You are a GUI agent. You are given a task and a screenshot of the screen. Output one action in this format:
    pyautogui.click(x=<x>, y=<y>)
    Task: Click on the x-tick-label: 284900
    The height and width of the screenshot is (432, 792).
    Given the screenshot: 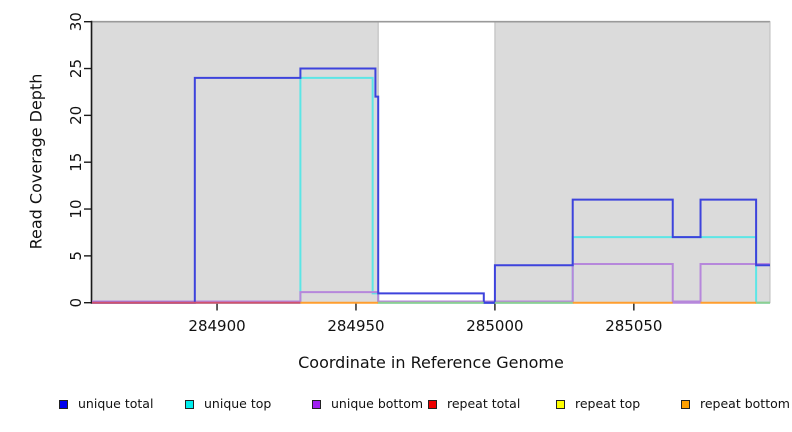 What is the action you would take?
    pyautogui.click(x=216, y=326)
    